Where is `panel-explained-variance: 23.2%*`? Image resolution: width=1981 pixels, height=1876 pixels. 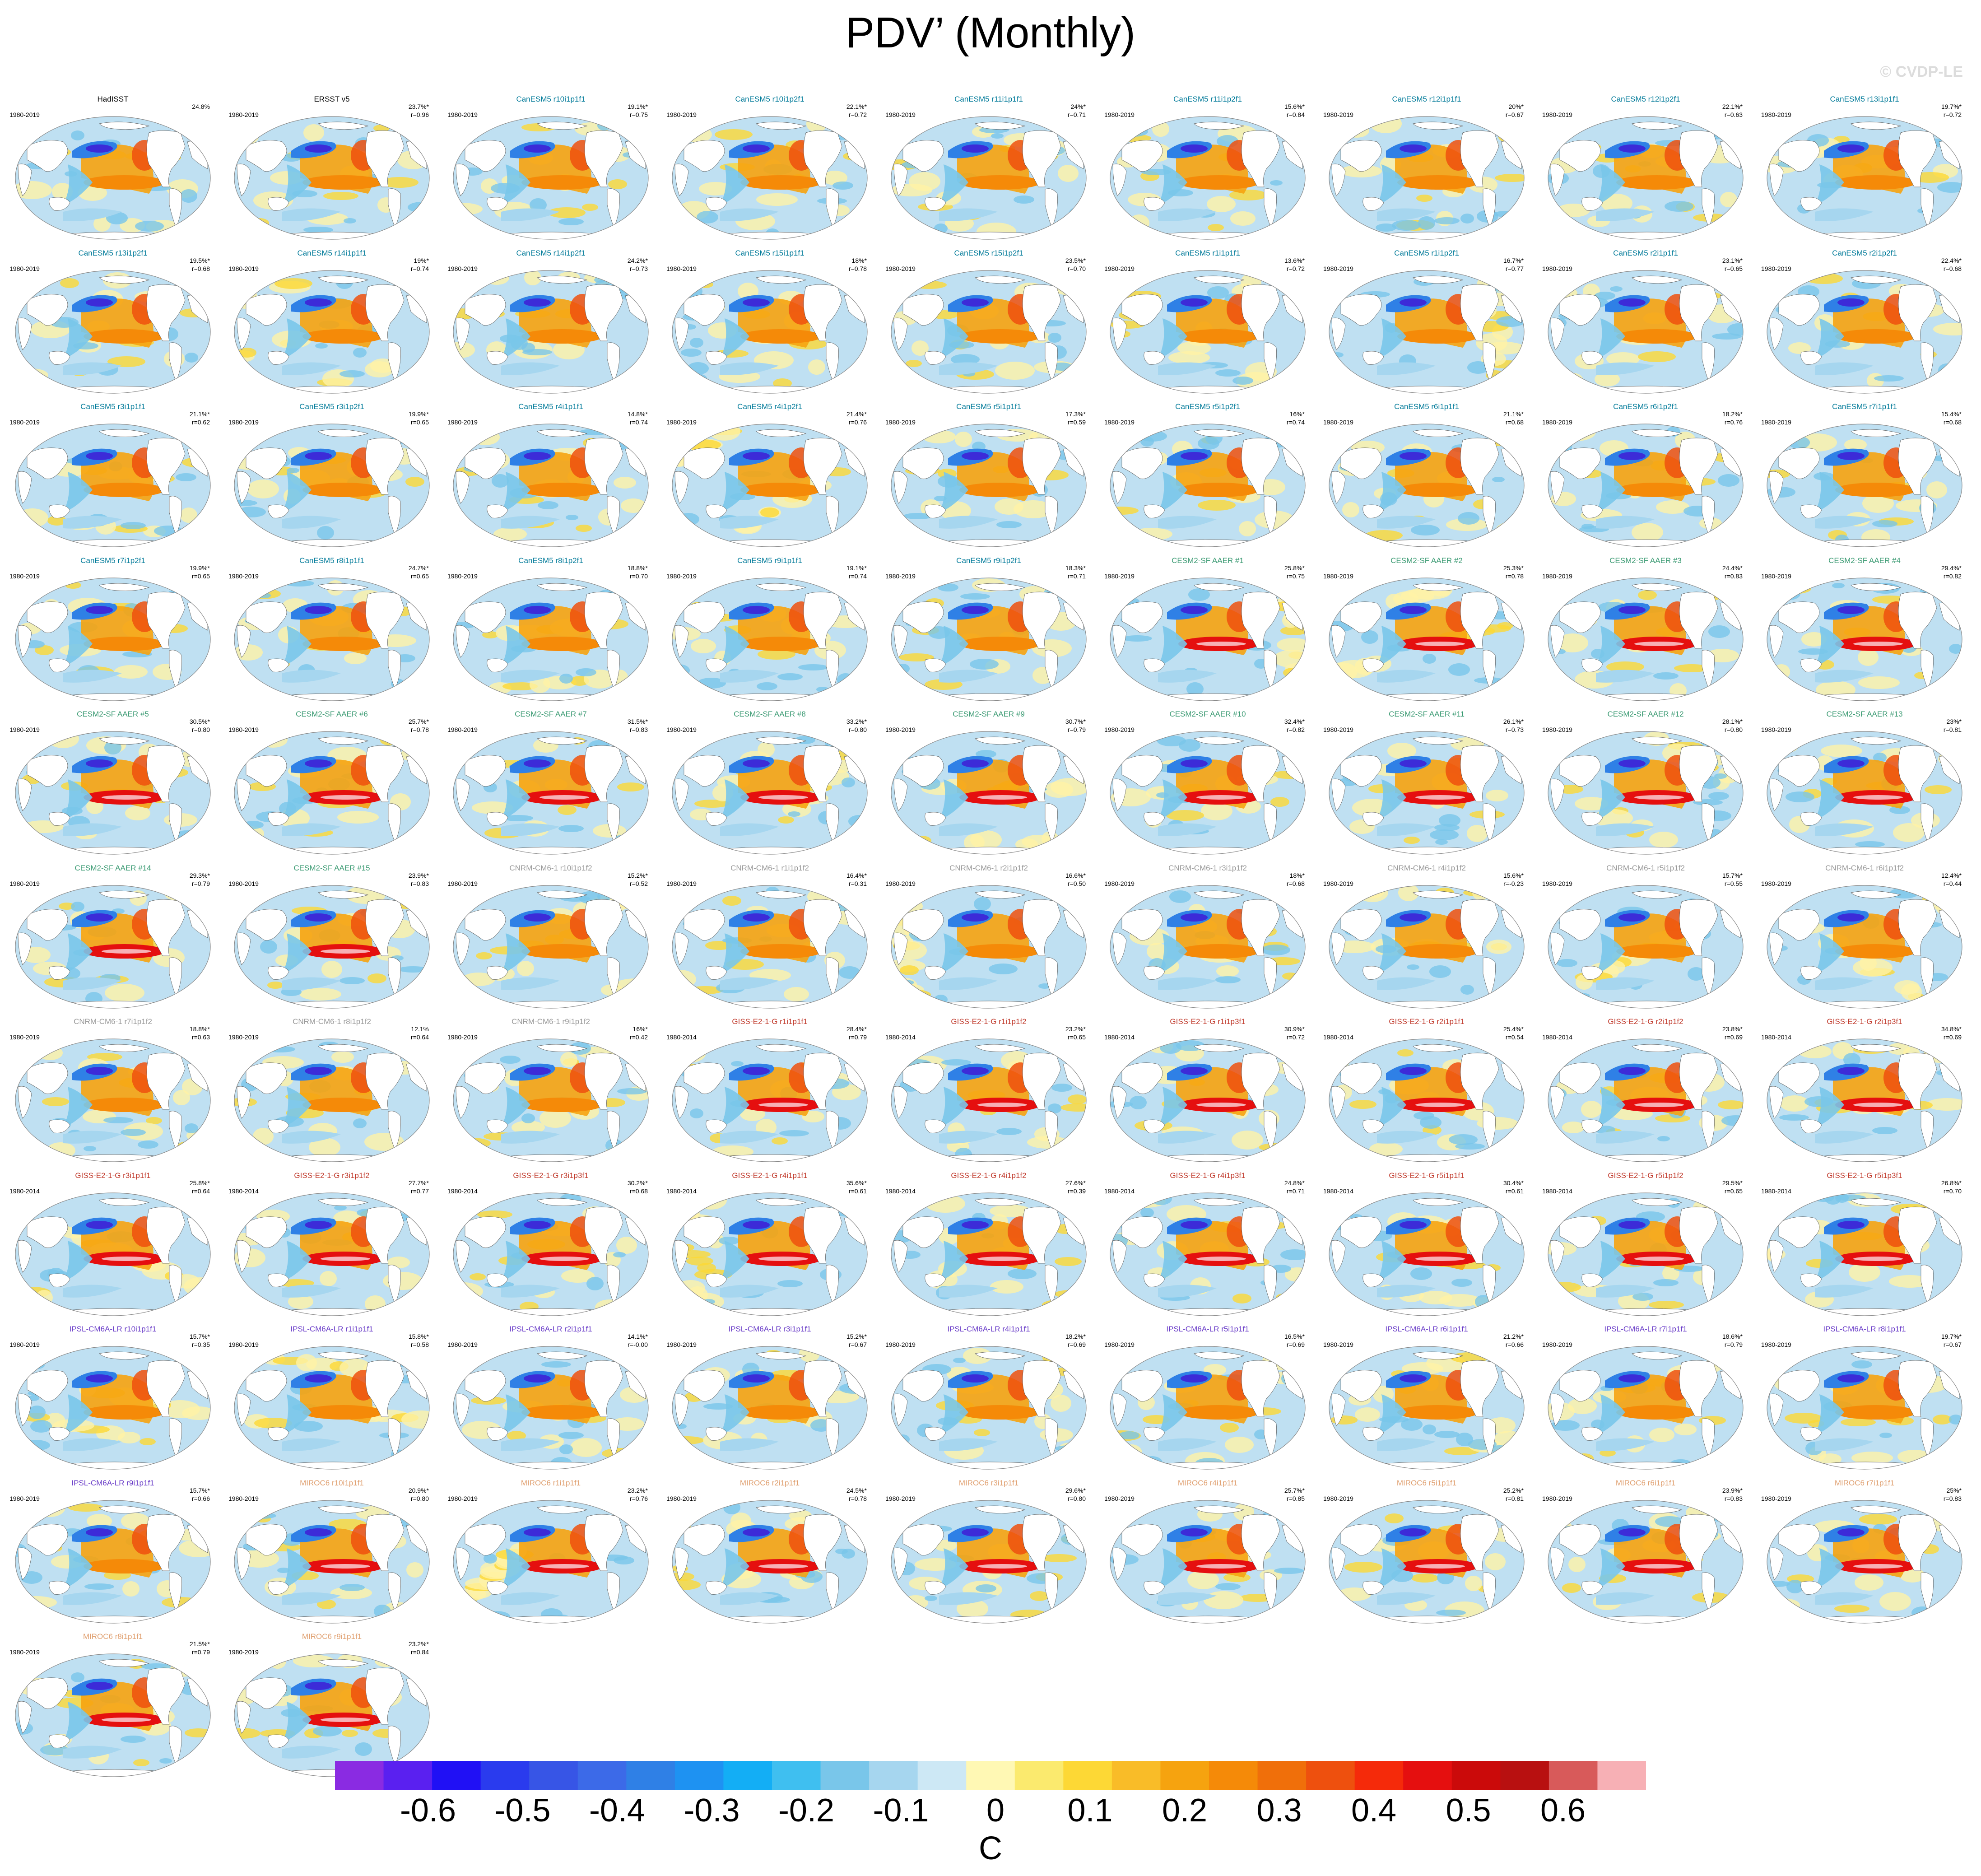
panel-explained-variance: 23.2%* is located at coordinates (418, 1644).